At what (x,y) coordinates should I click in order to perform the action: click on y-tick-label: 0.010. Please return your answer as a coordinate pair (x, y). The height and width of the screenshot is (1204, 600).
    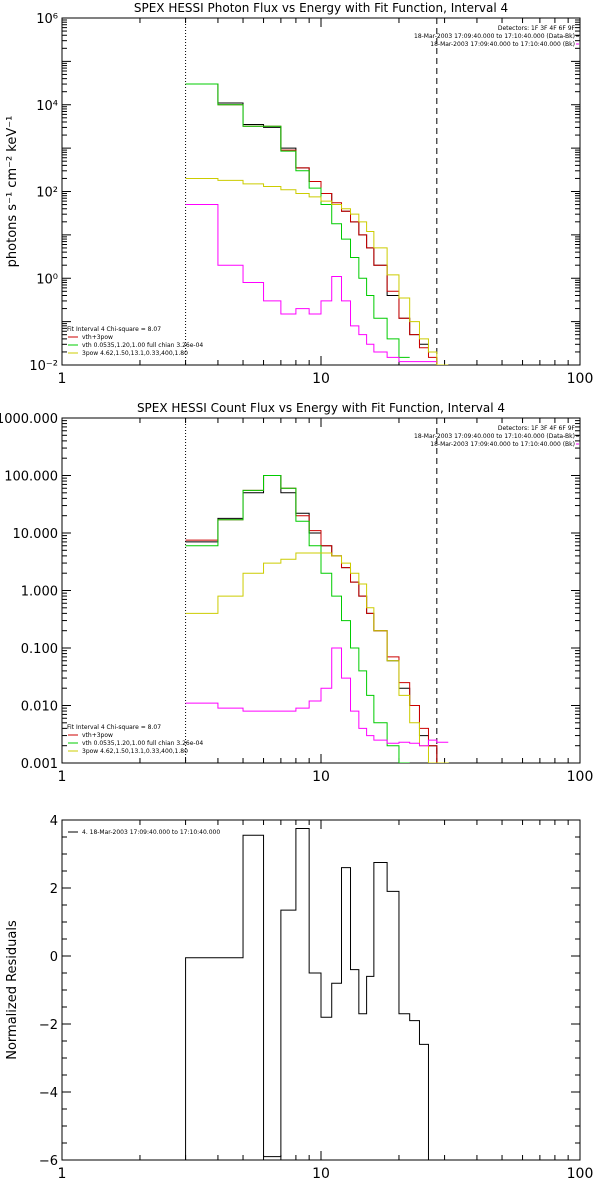
    Looking at the image, I should click on (39, 707).